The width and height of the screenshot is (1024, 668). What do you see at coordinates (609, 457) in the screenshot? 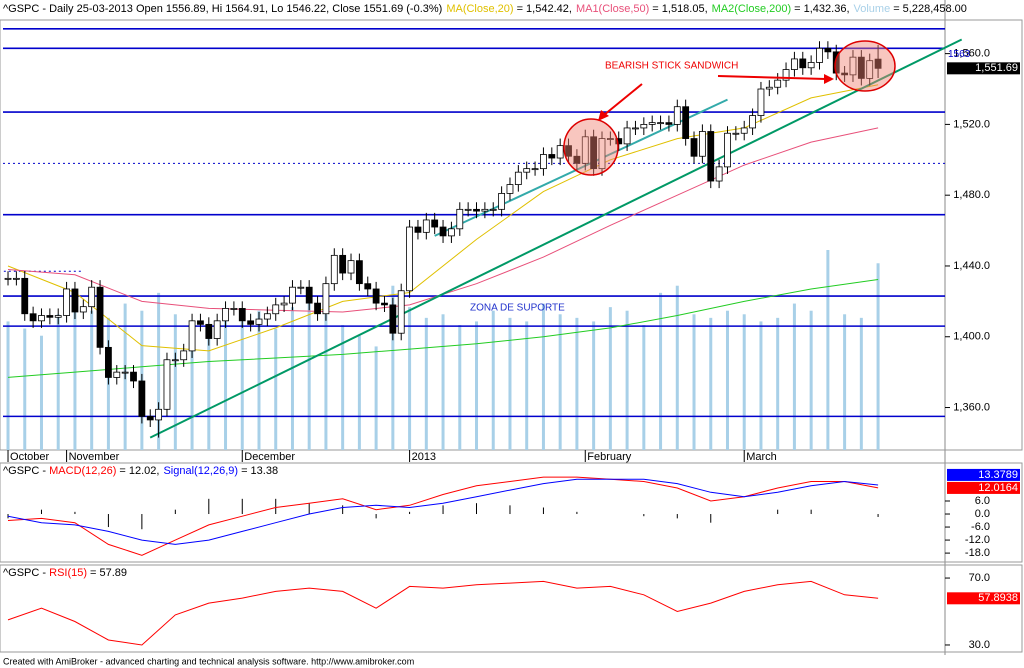
I see `x-tick-label: February` at bounding box center [609, 457].